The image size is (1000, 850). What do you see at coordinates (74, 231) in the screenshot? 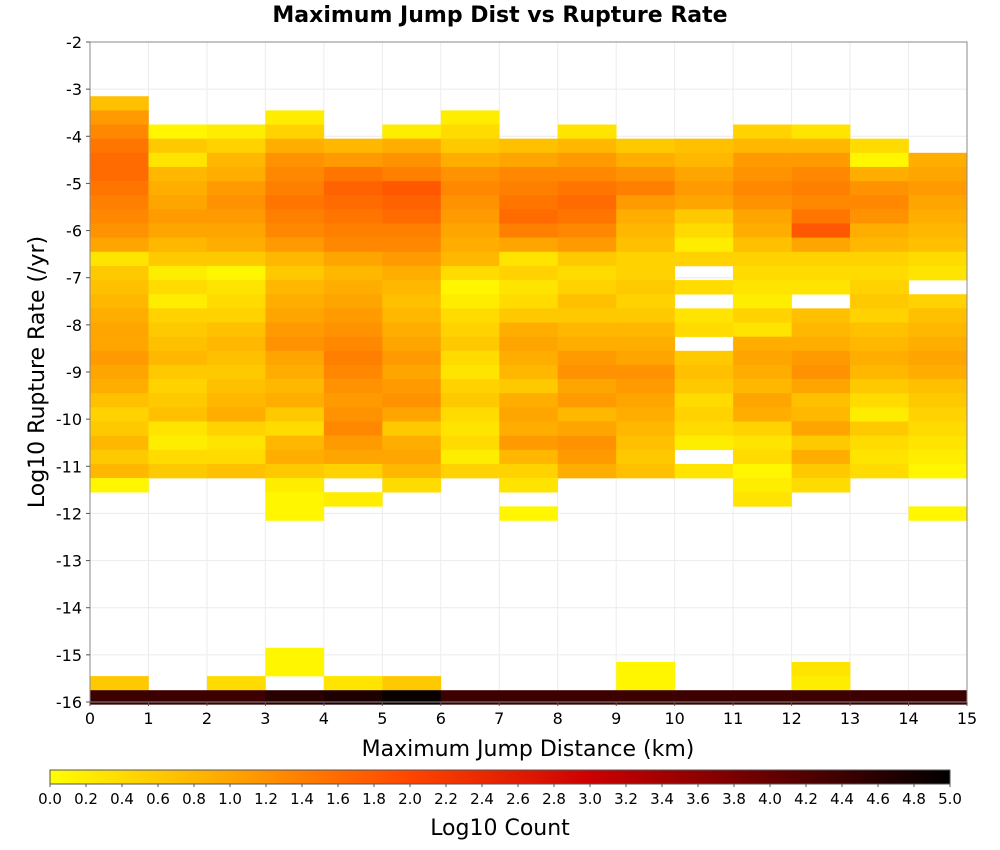
I see `y-tick-label: -6` at bounding box center [74, 231].